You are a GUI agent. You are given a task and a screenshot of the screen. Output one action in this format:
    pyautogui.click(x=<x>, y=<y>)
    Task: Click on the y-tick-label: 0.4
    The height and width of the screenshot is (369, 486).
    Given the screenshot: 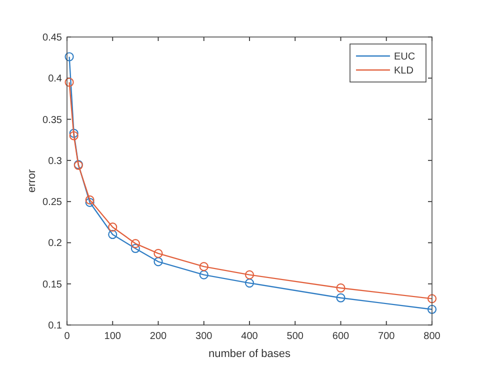 What is the action you would take?
    pyautogui.click(x=55, y=79)
    